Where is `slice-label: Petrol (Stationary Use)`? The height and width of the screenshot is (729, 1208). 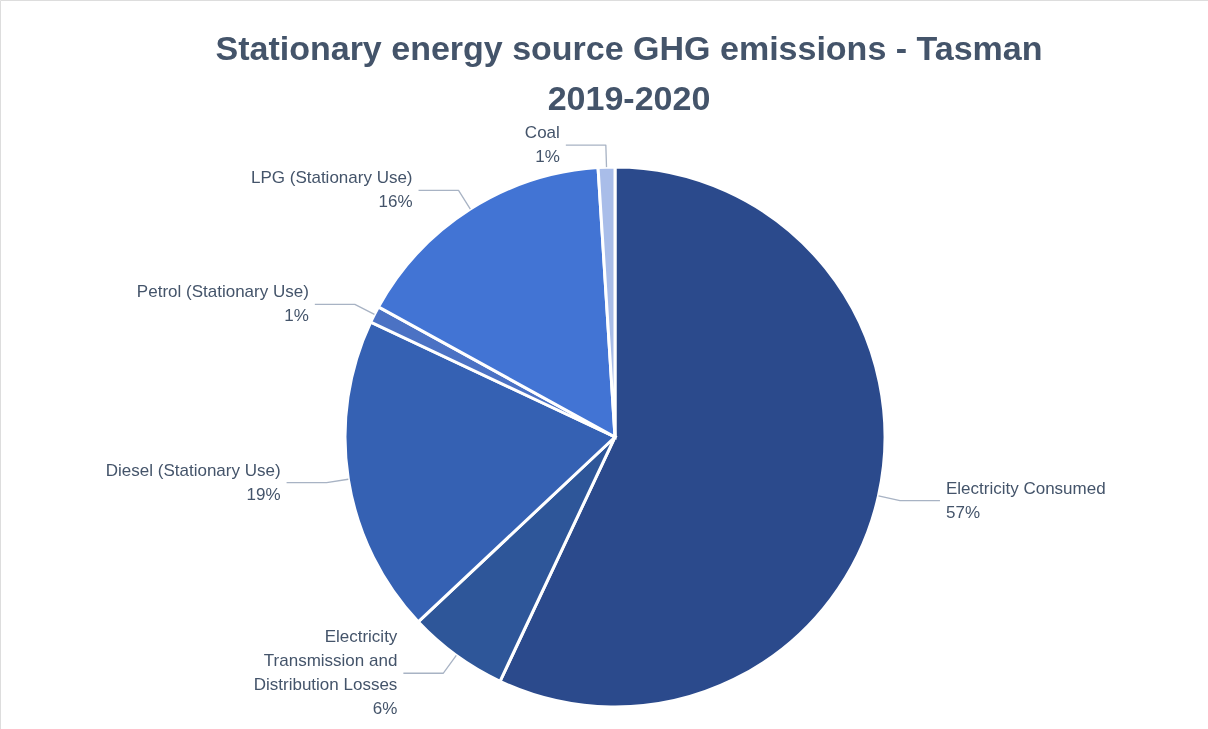
slice-label: Petrol (Stationary Use) is located at coordinates (222, 292).